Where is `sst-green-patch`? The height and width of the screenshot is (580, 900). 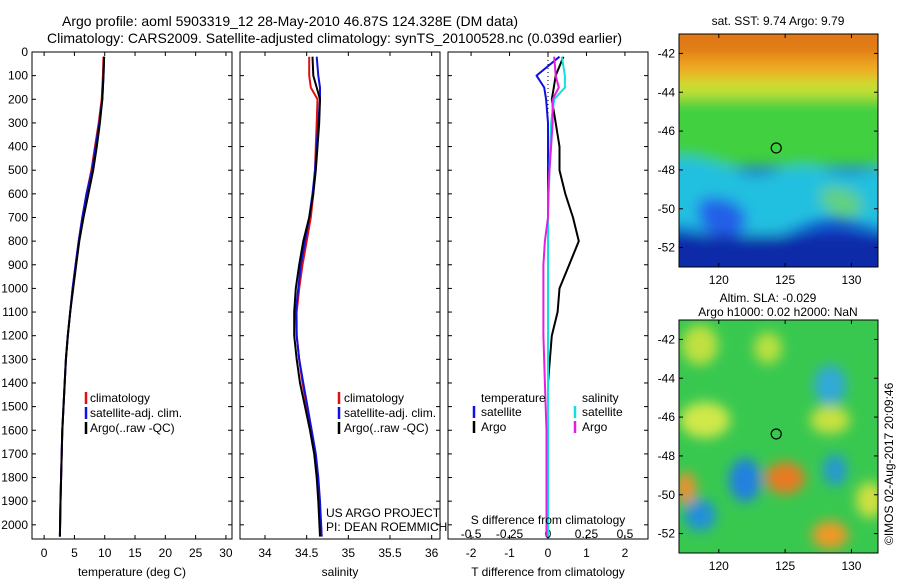 sst-green-patch is located at coordinates (840, 203).